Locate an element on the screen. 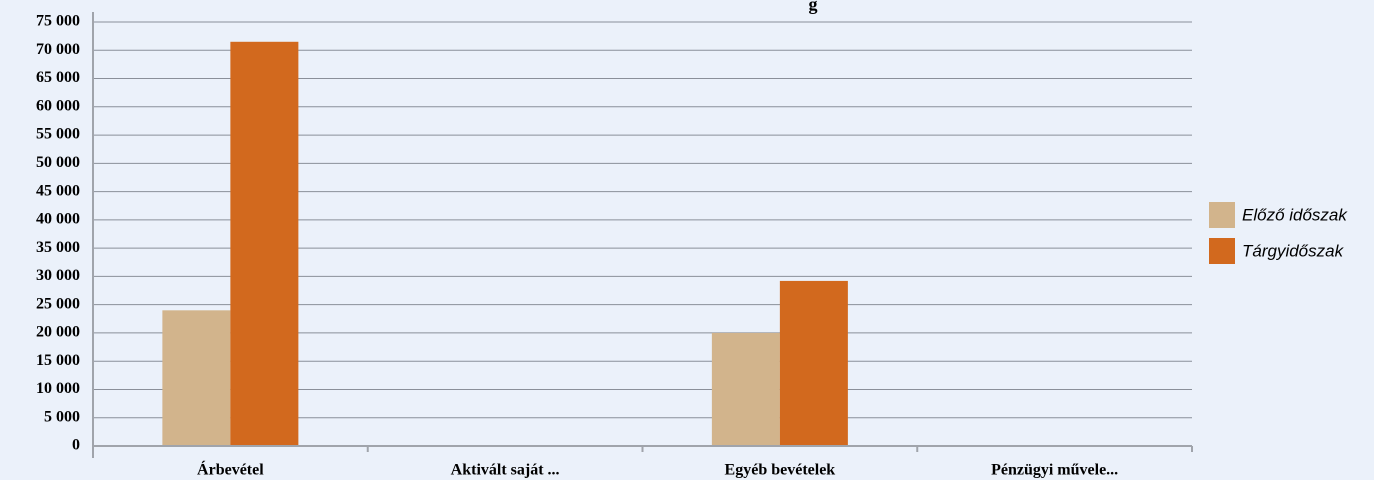 The height and width of the screenshot is (480, 1374). y-tick-label: 60 000 is located at coordinates (58, 105).